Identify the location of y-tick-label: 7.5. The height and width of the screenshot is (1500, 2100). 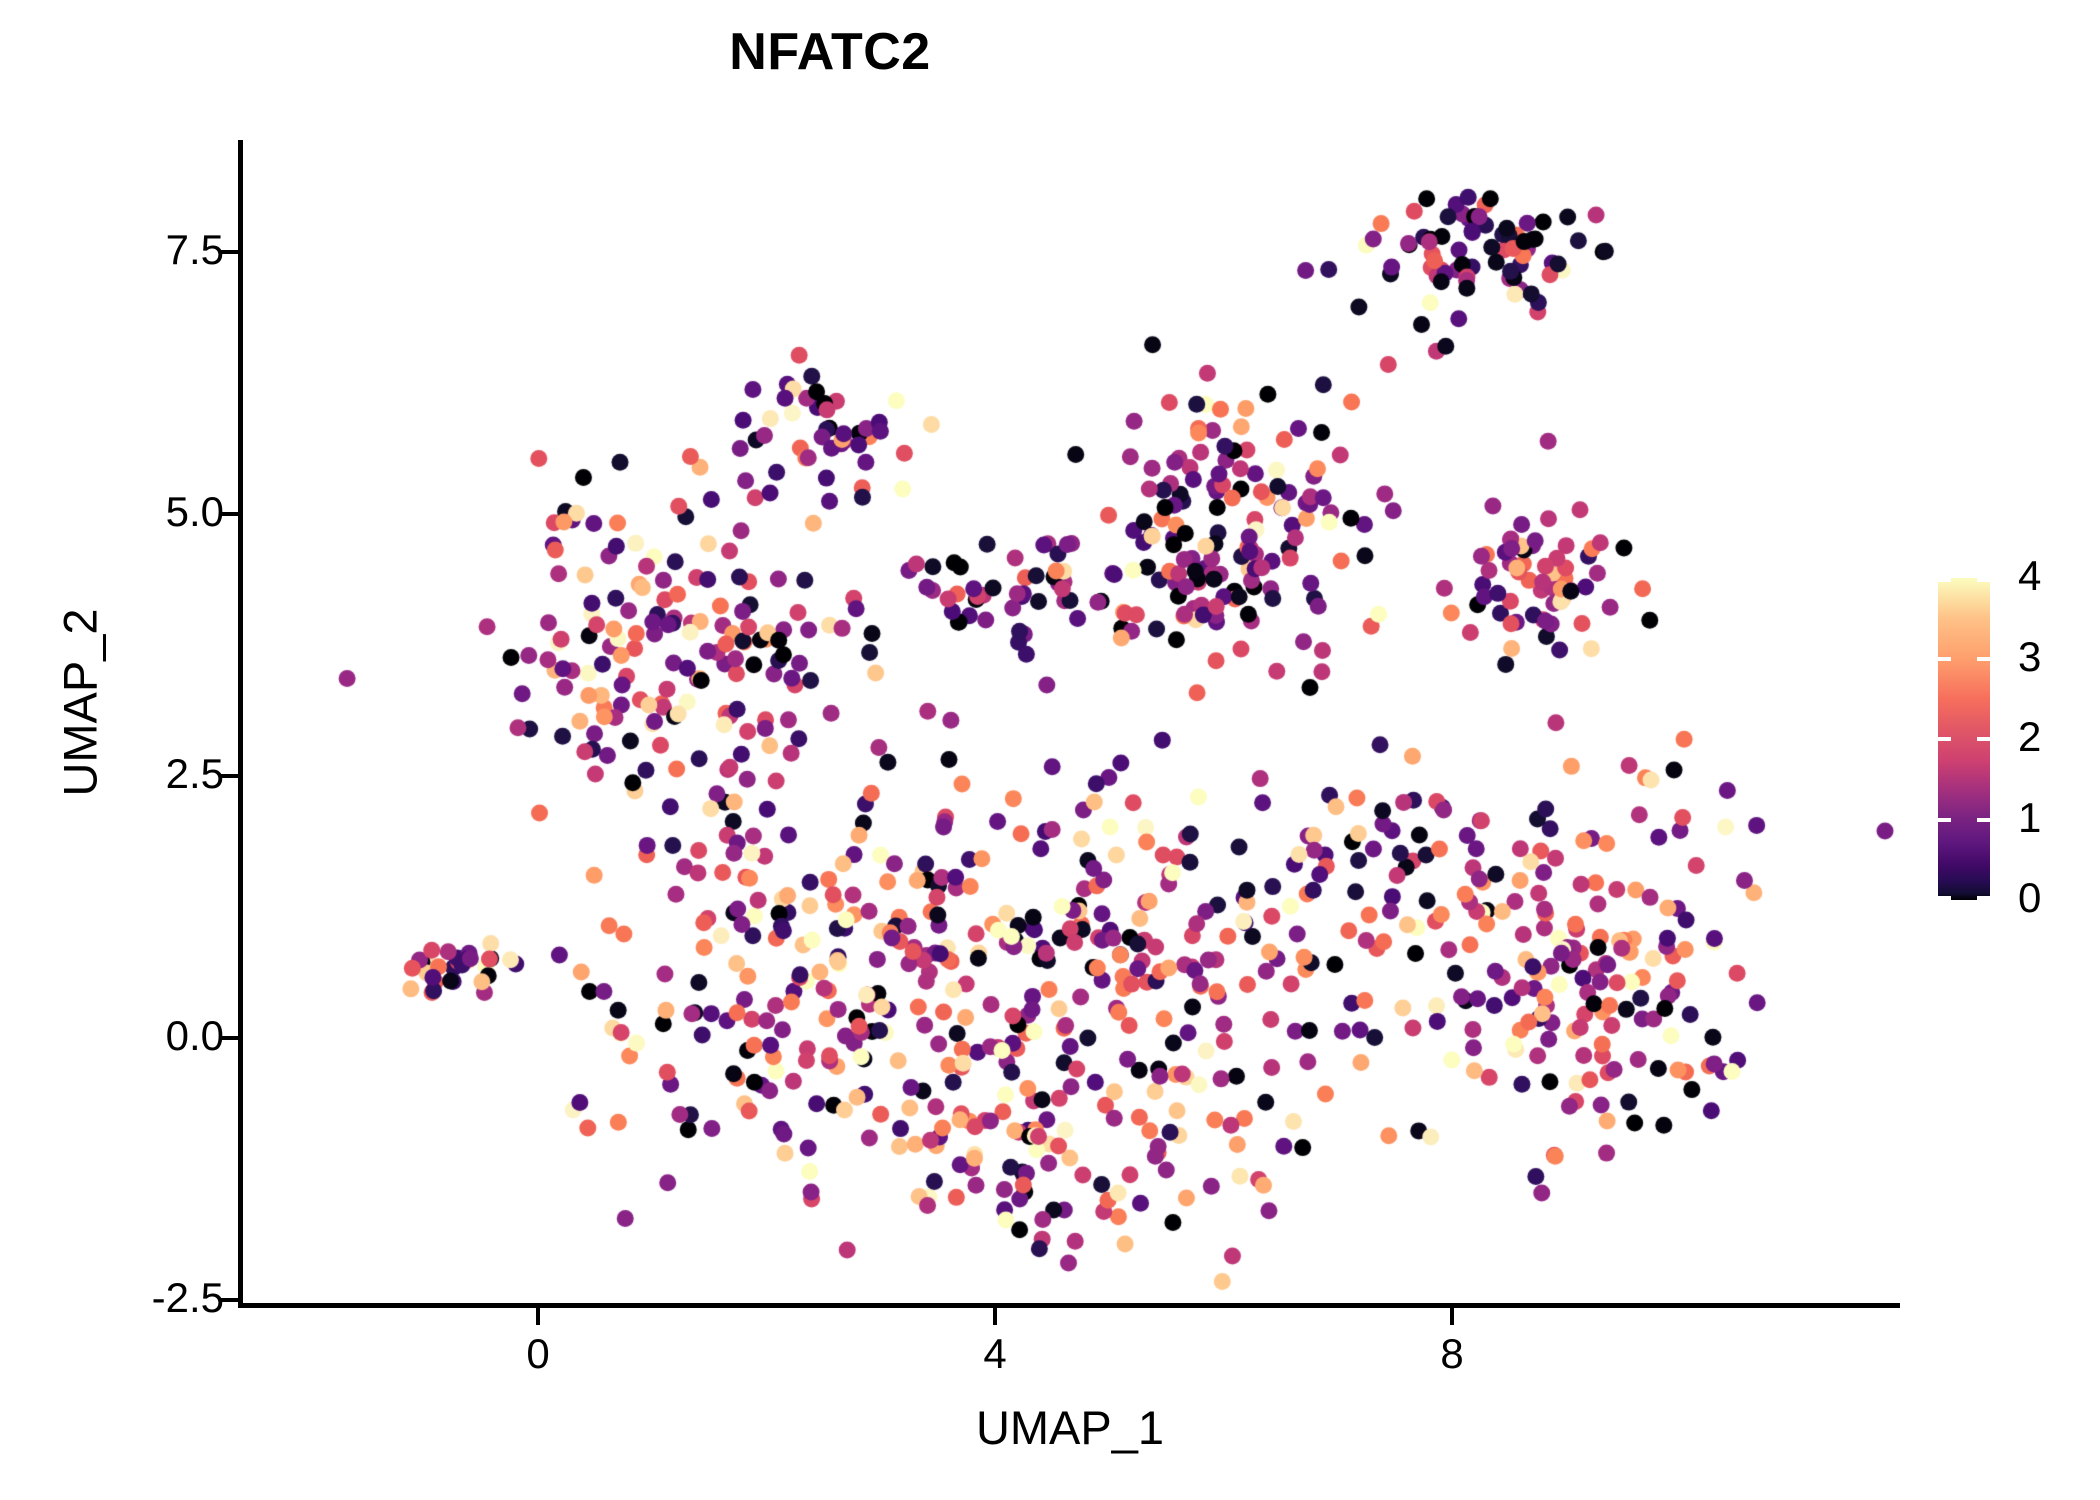
(194, 249).